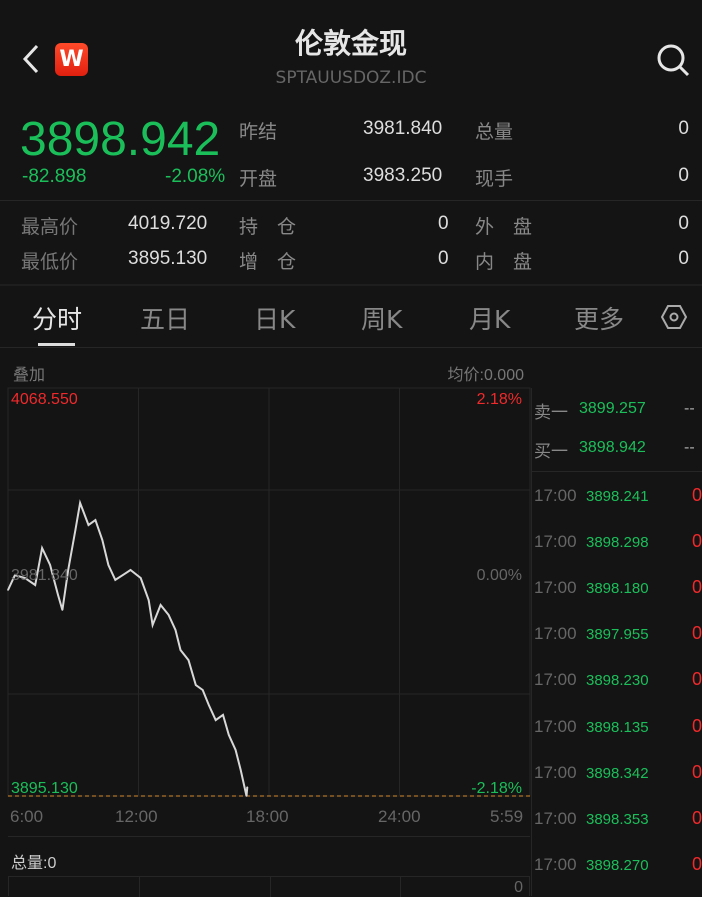 The height and width of the screenshot is (897, 702). I want to click on oi-value: 0, so click(443, 223).